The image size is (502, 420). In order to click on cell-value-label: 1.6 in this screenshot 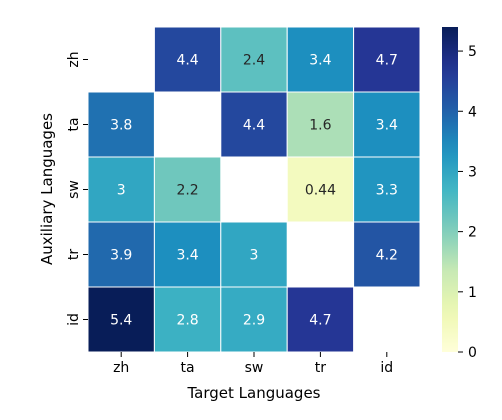, I will do `click(320, 126)`.